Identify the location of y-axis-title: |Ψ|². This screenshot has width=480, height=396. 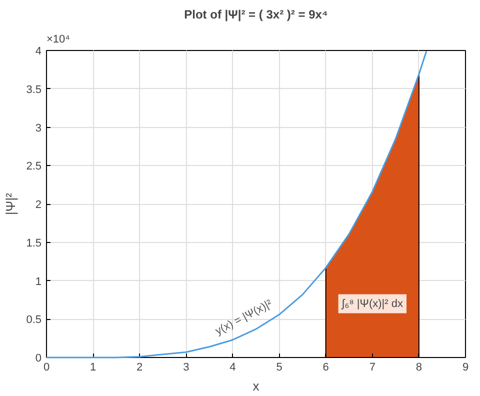
(10, 203).